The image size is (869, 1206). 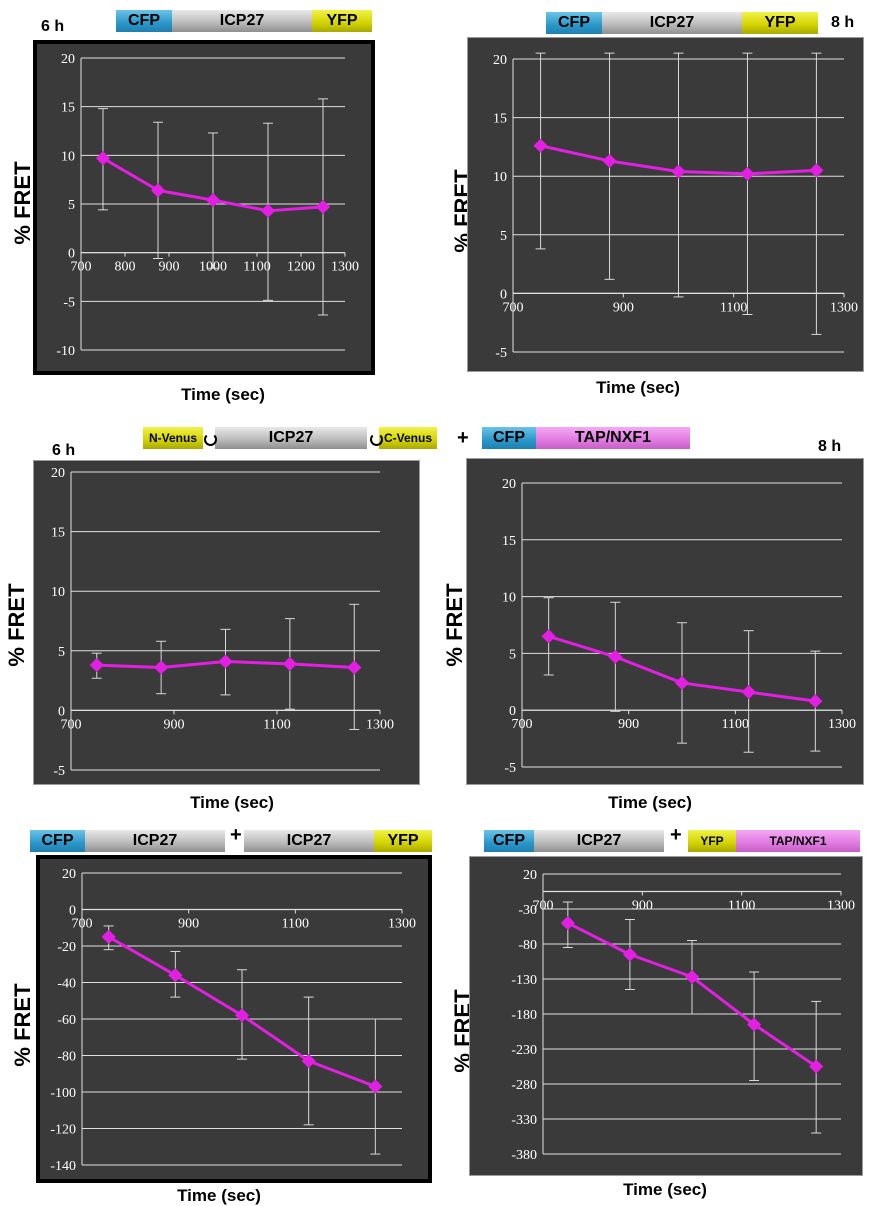 I want to click on y-tick-label: -120, so click(x=63, y=1130).